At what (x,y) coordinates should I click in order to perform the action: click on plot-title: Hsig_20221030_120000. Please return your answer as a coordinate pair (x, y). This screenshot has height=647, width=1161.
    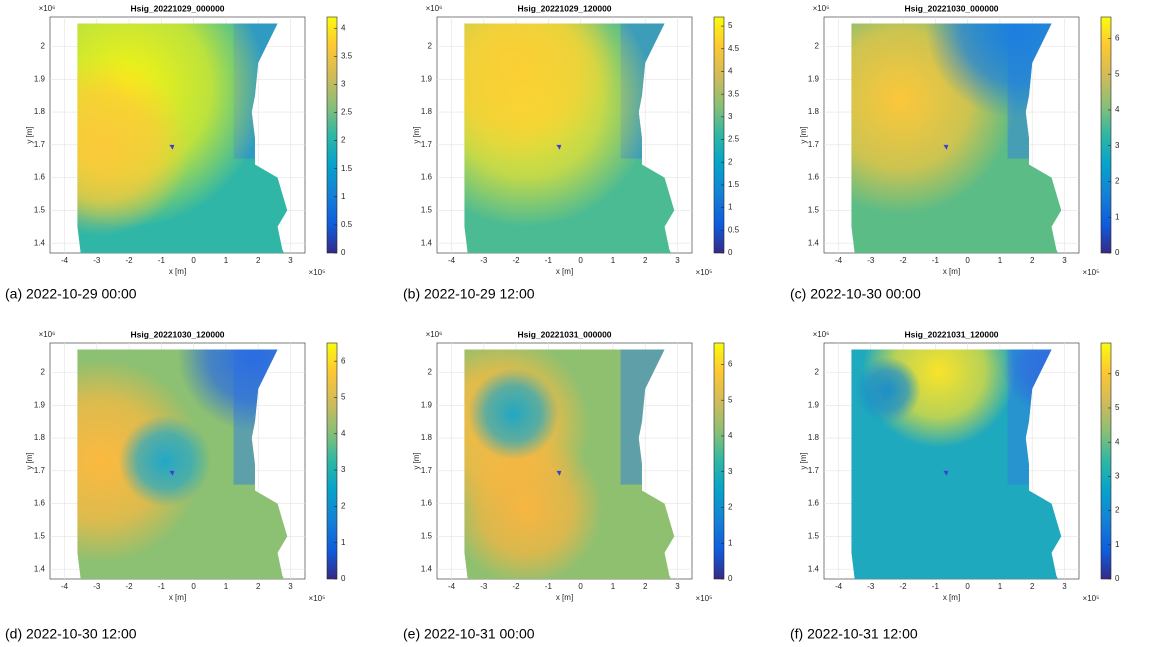
    Looking at the image, I should click on (177, 334).